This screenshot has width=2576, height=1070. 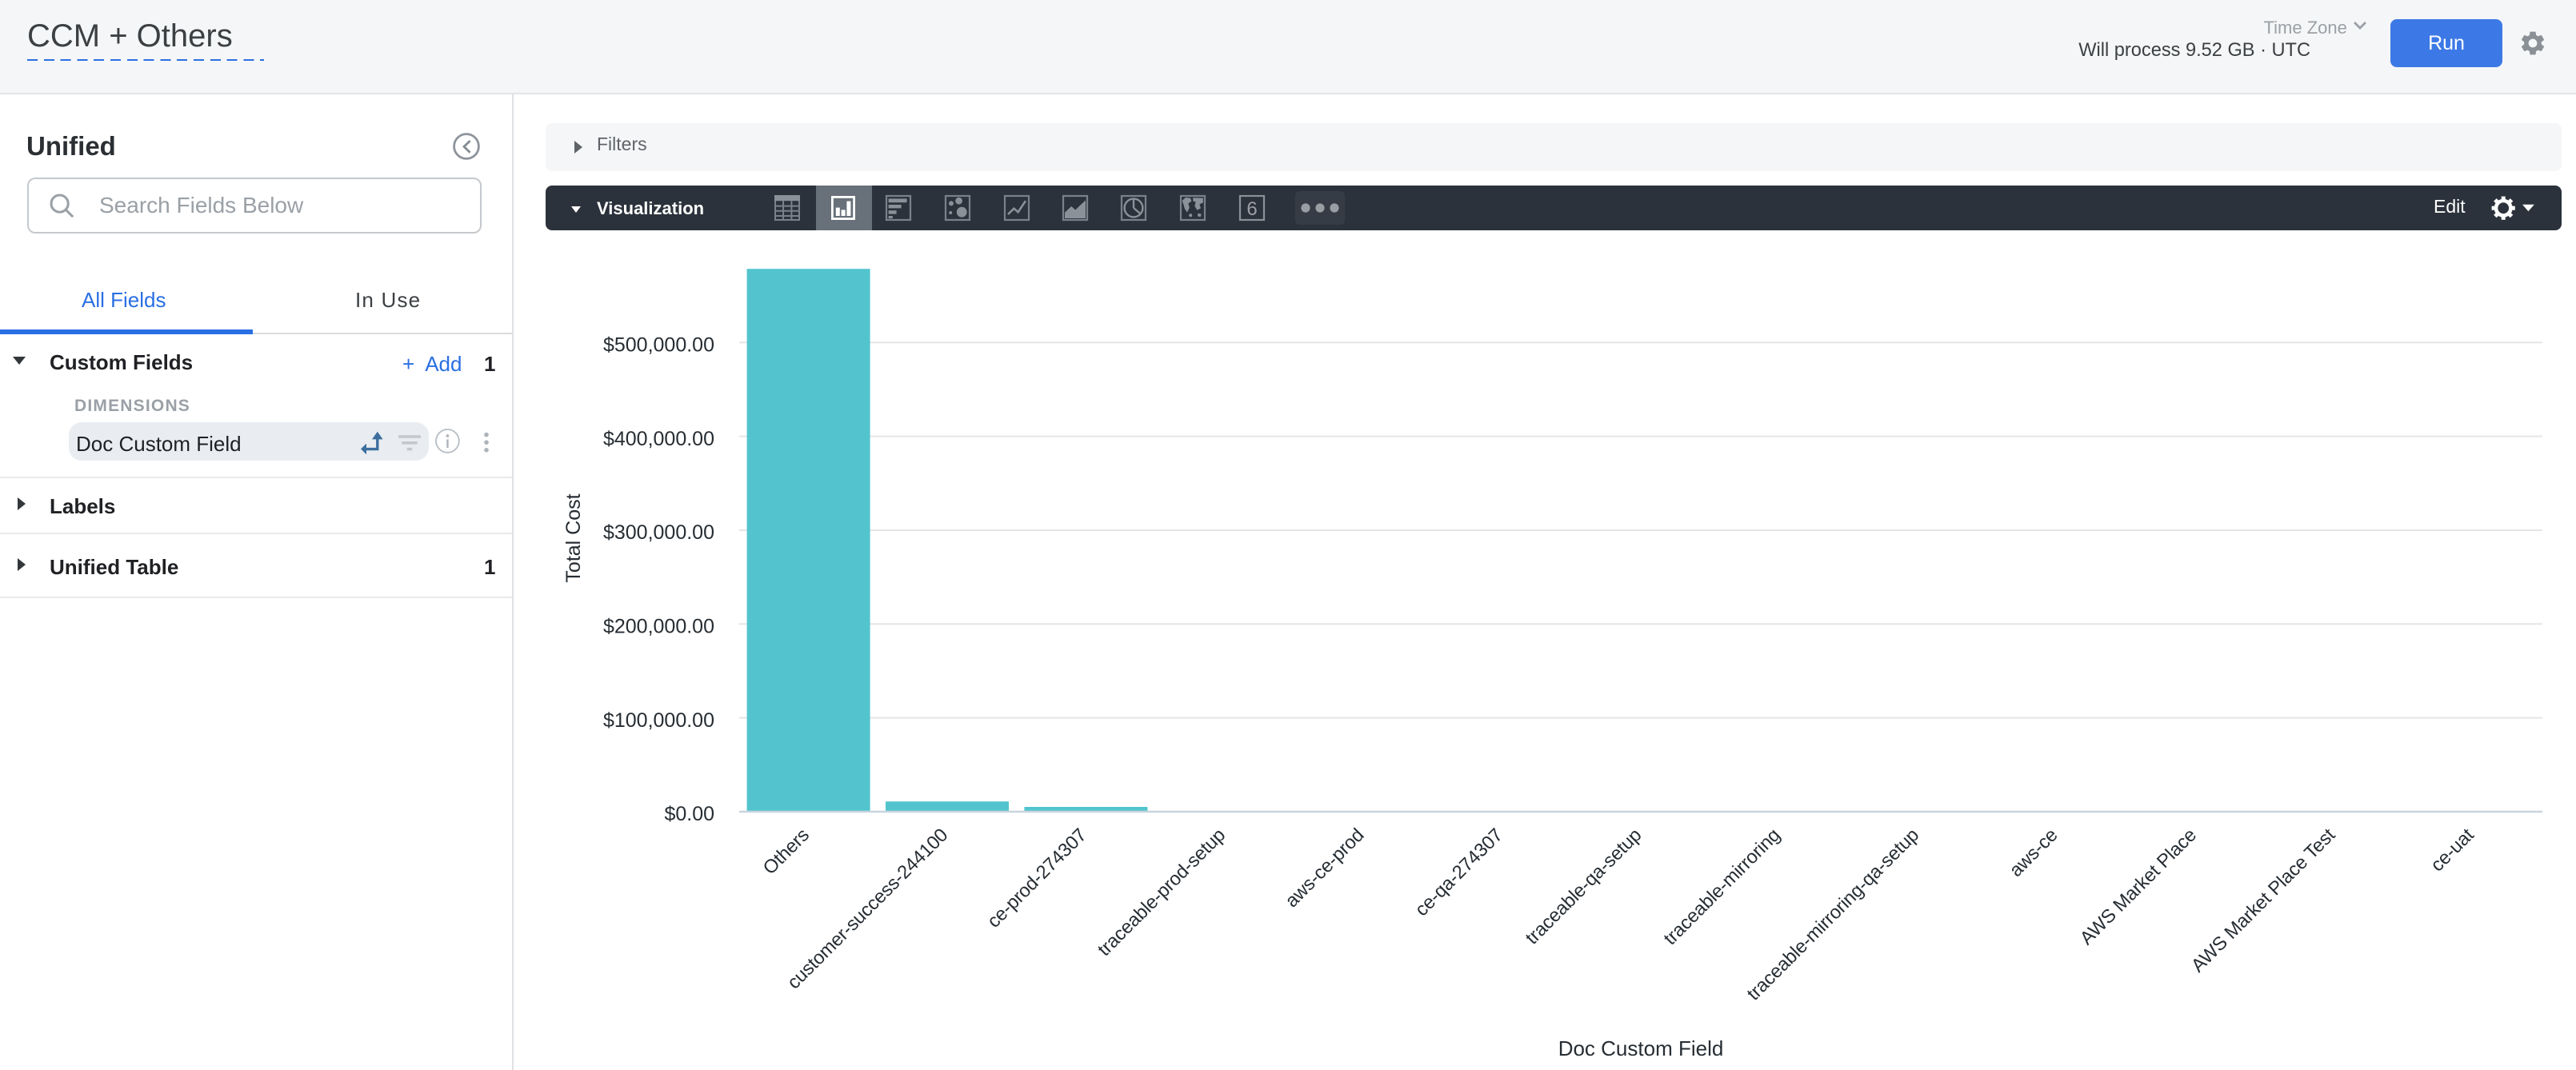 What do you see at coordinates (2034, 852) in the screenshot?
I see `svg-text: aws-ce` at bounding box center [2034, 852].